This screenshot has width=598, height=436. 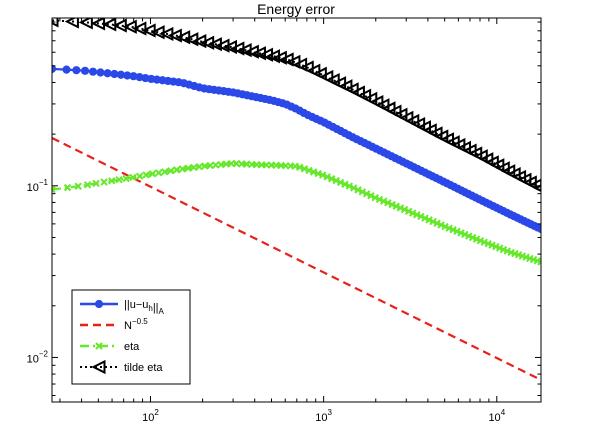 What do you see at coordinates (132, 347) in the screenshot?
I see `legend-label: eta` at bounding box center [132, 347].